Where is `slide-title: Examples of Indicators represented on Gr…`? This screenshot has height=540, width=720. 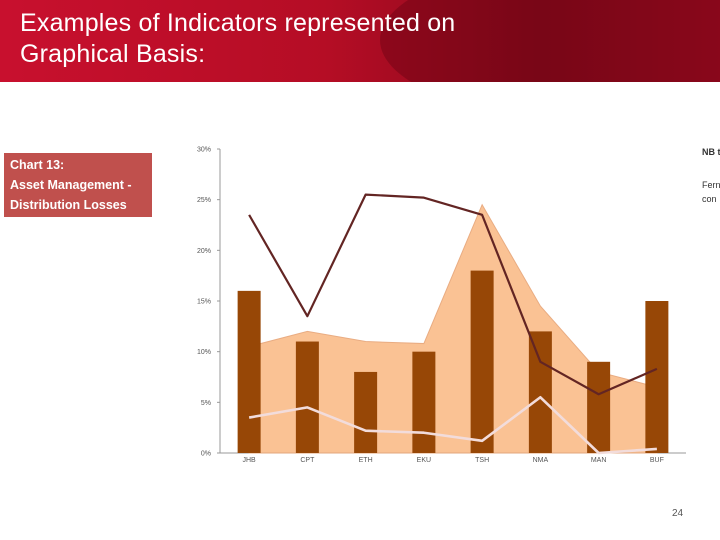 slide-title: Examples of Indicators represented on Gr… is located at coordinates (238, 38).